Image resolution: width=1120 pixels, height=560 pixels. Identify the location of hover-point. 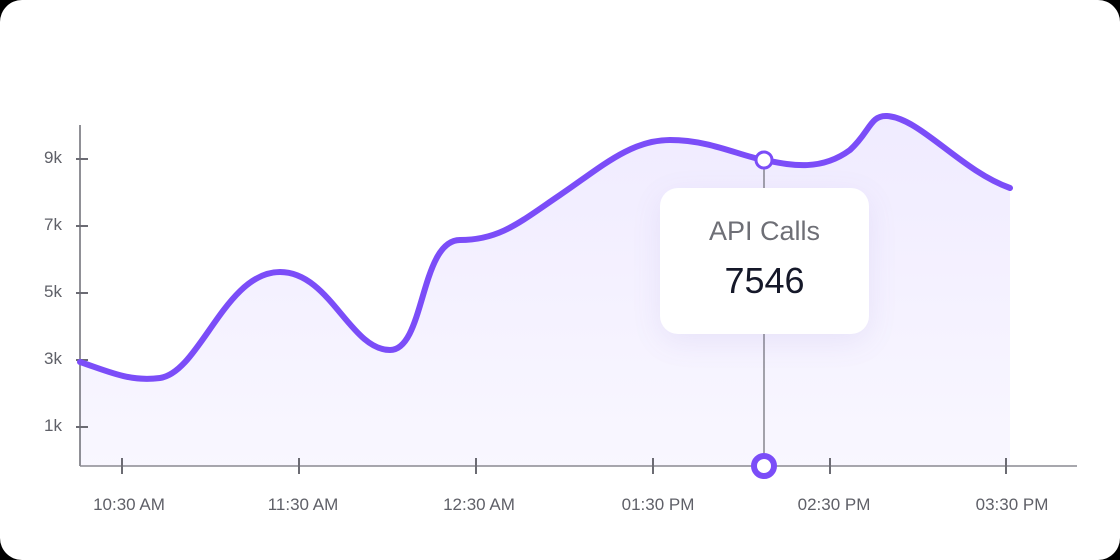
(764, 160).